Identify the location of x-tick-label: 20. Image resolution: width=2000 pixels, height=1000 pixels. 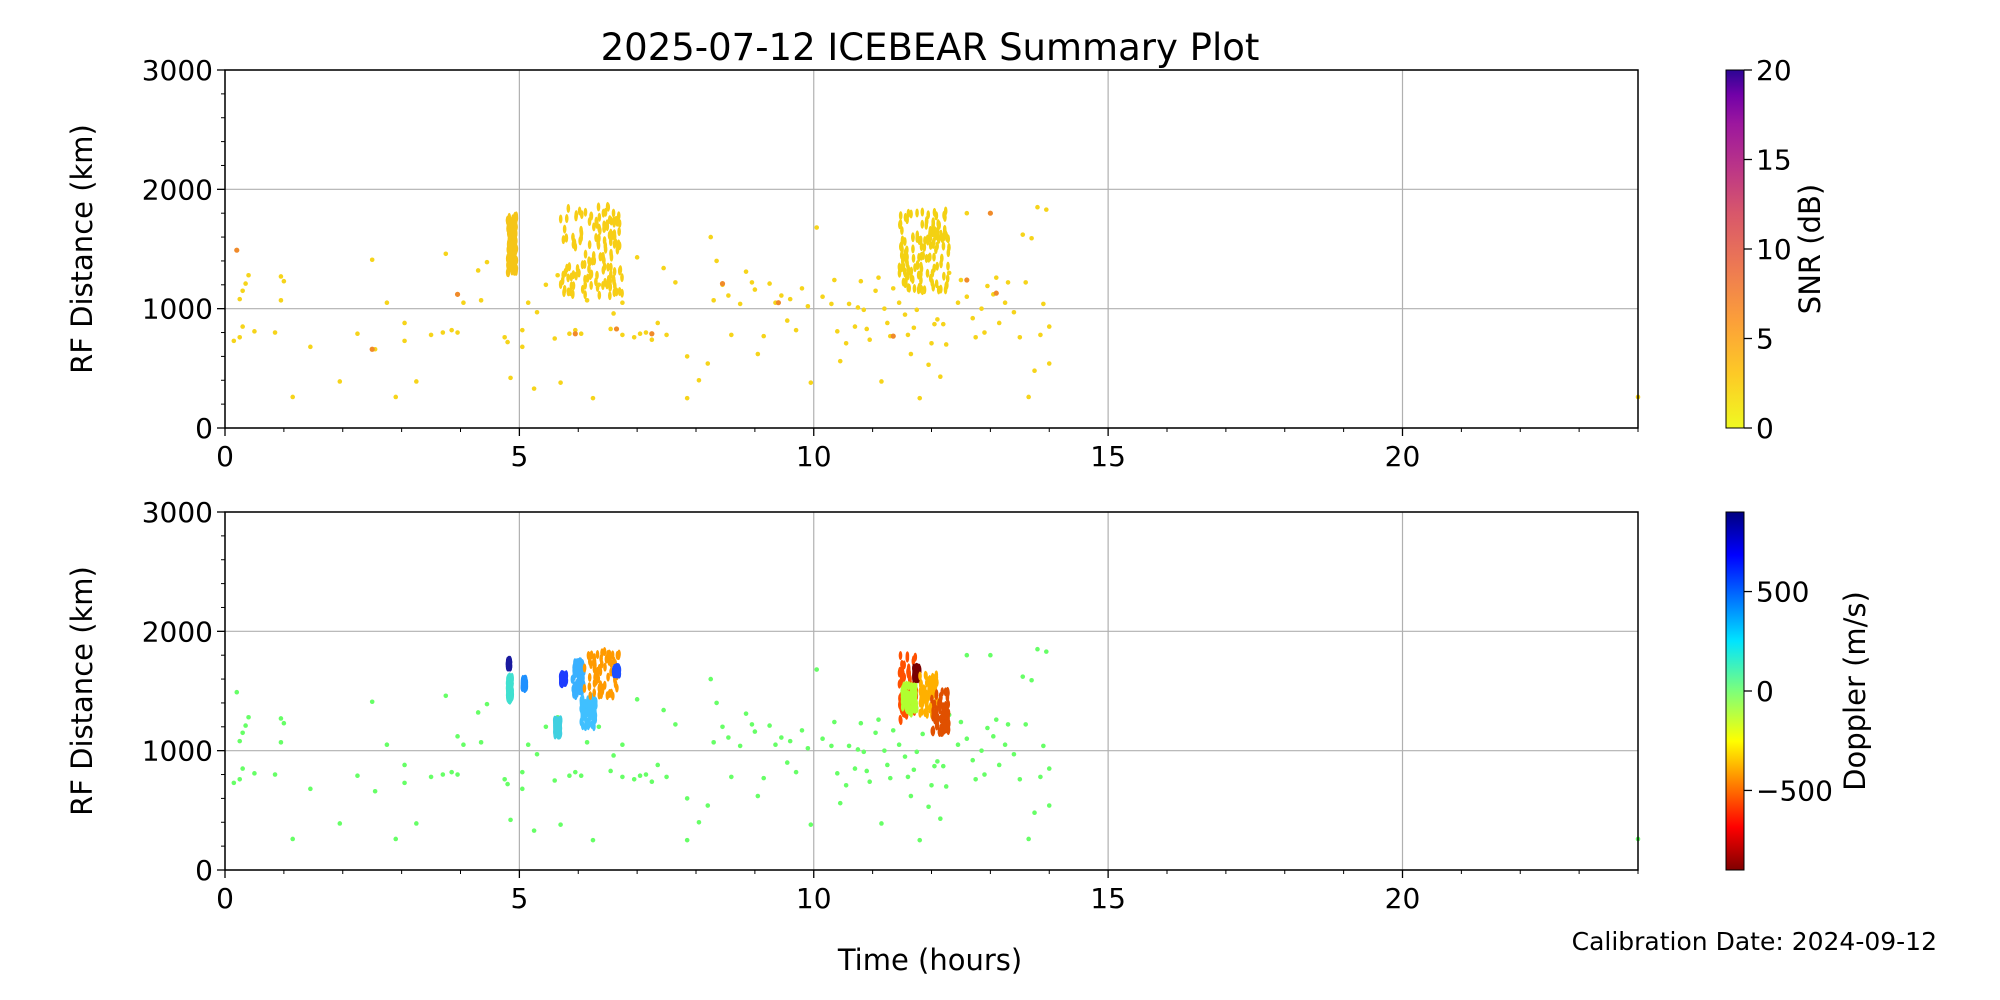
(1403, 898).